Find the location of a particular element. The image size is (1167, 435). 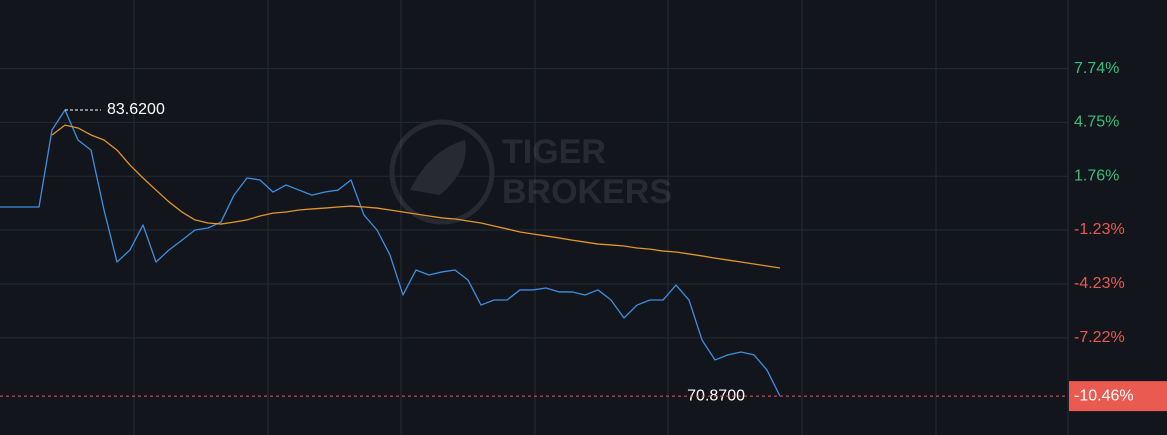

watermark: TIGER BROKERS is located at coordinates (530, 172).